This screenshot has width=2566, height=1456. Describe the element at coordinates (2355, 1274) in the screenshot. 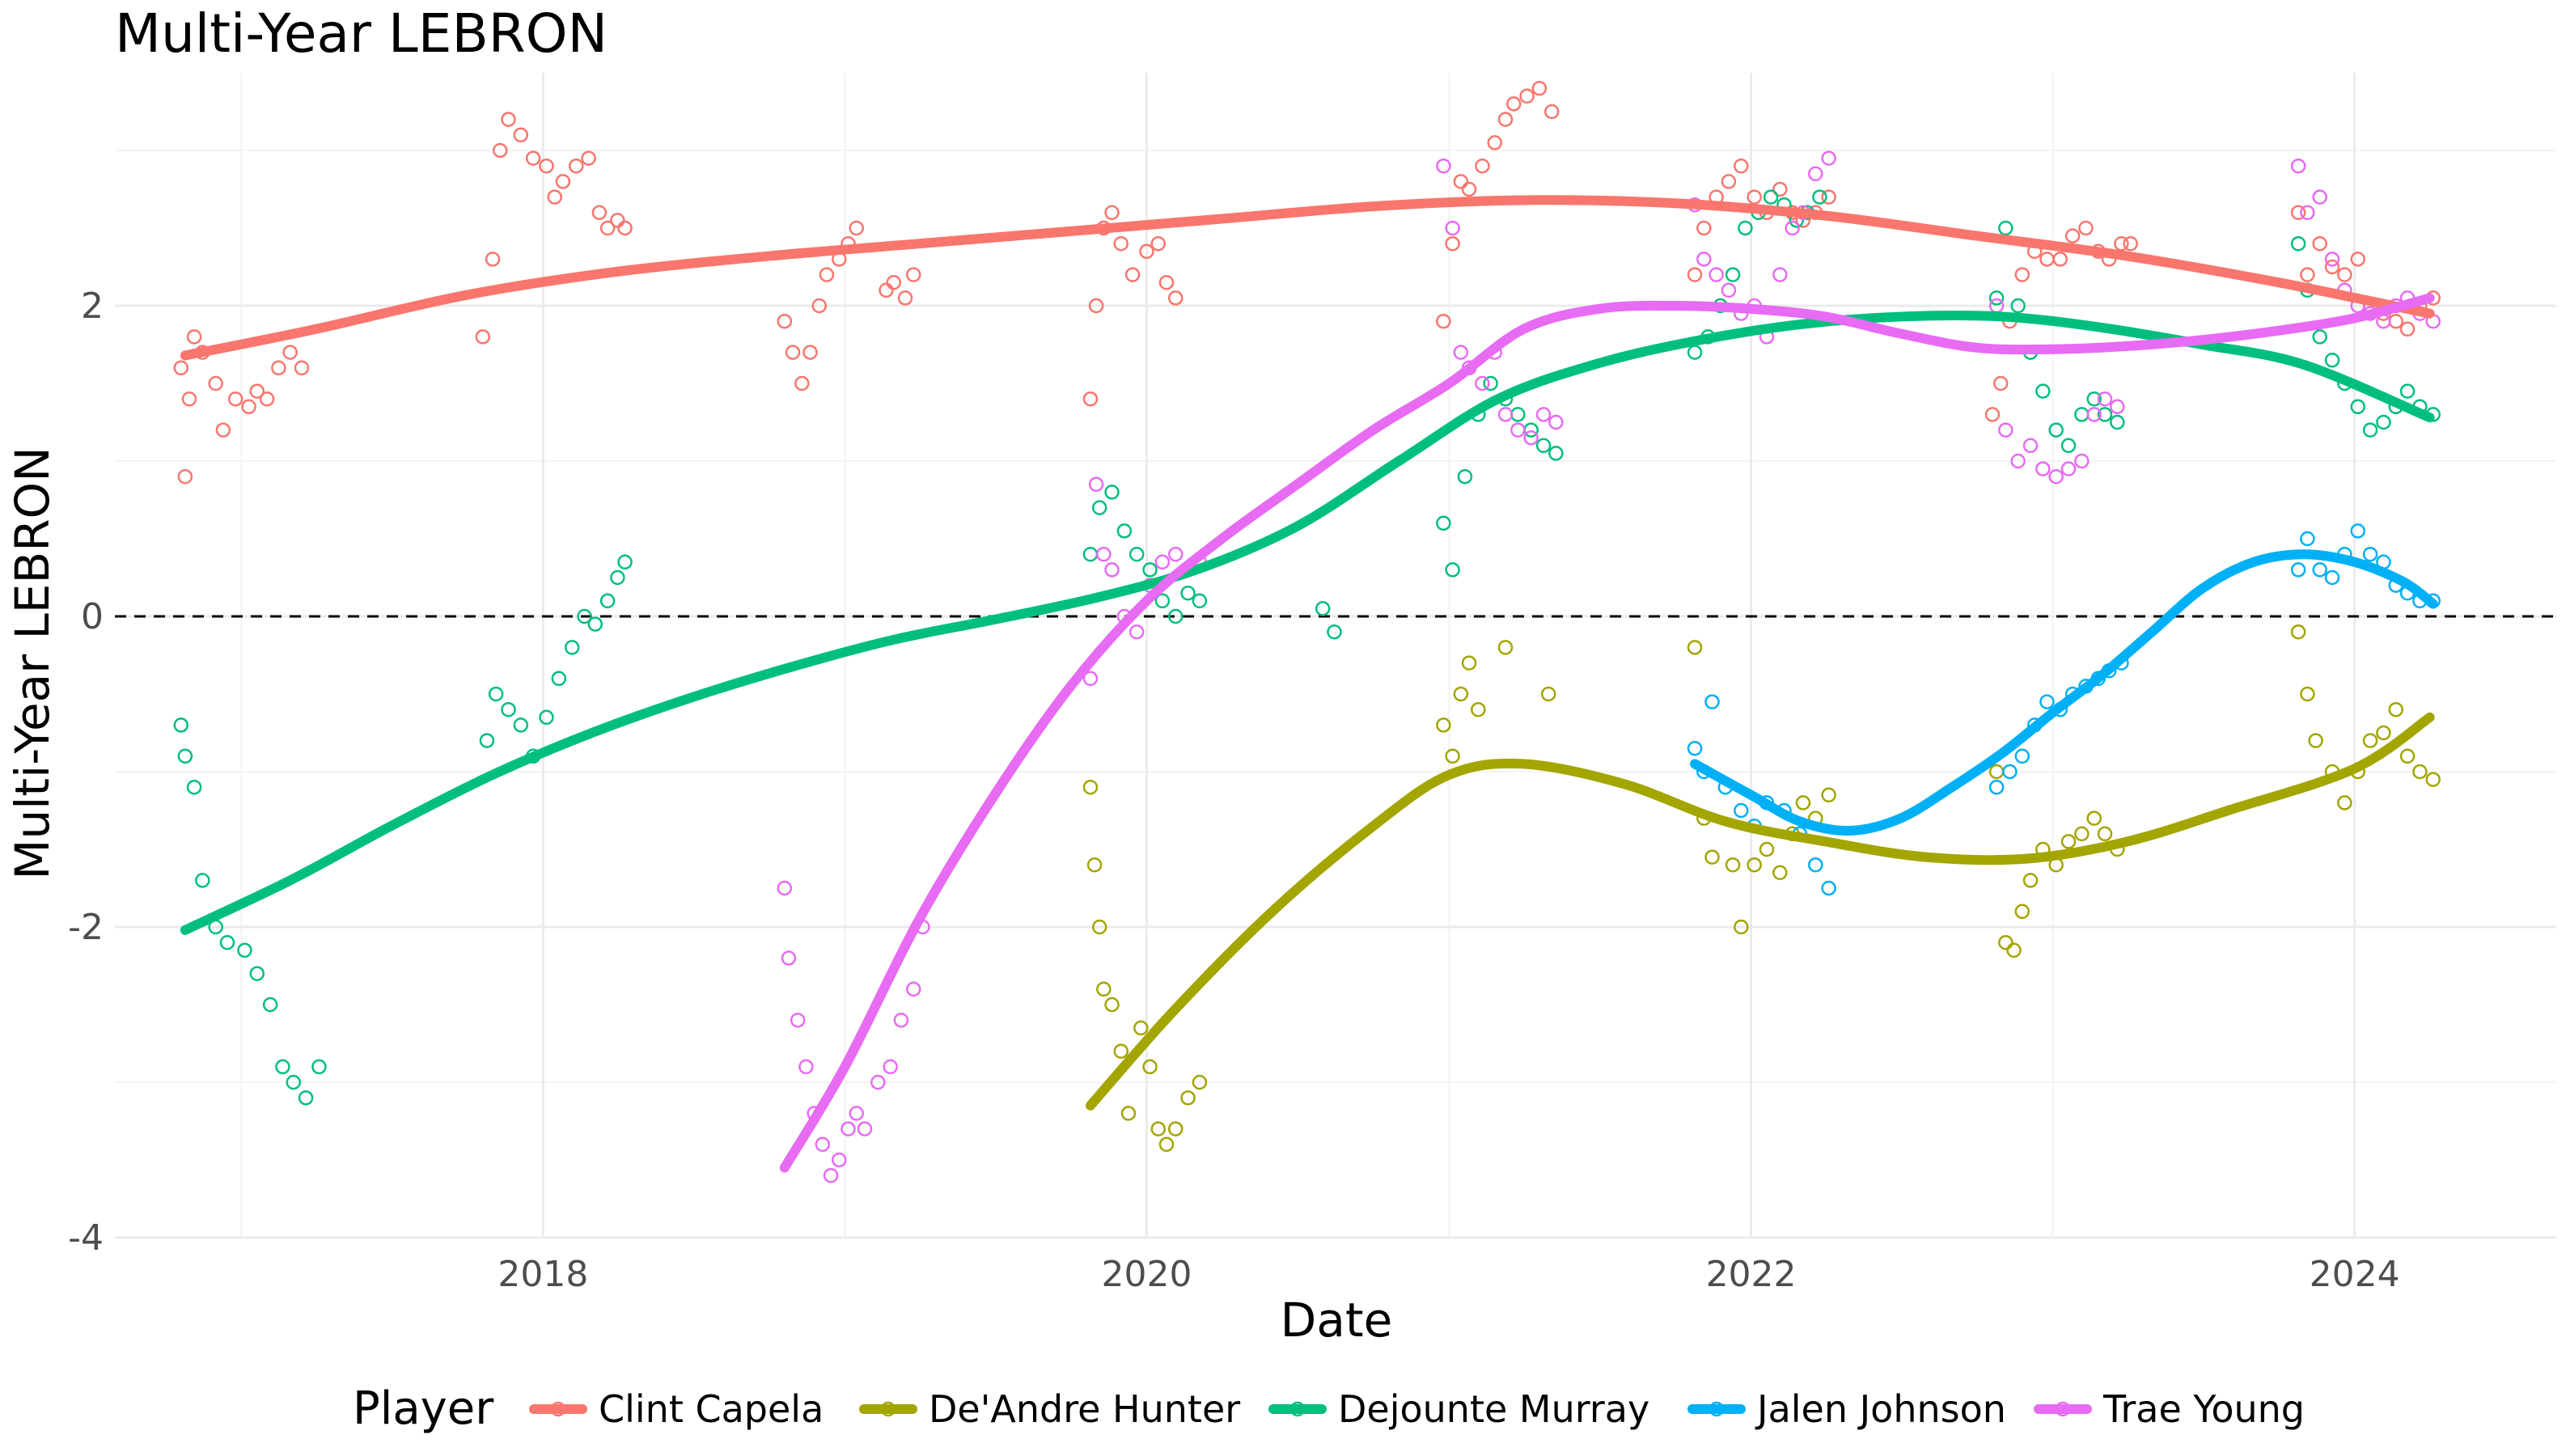

I see `x-tick-label: 2024` at that location.